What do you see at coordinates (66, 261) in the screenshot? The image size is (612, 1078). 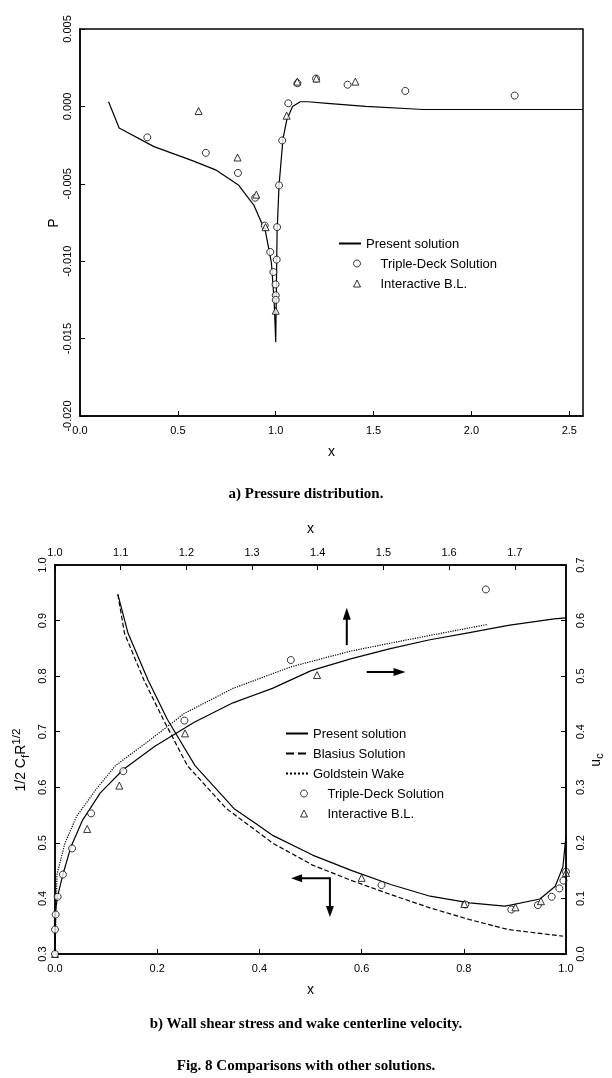 I see `y-tick-label: -0.010` at bounding box center [66, 261].